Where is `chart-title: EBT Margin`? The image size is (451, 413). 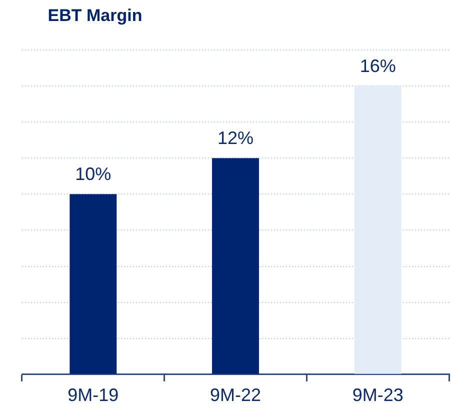
chart-title: EBT Margin is located at coordinates (95, 16).